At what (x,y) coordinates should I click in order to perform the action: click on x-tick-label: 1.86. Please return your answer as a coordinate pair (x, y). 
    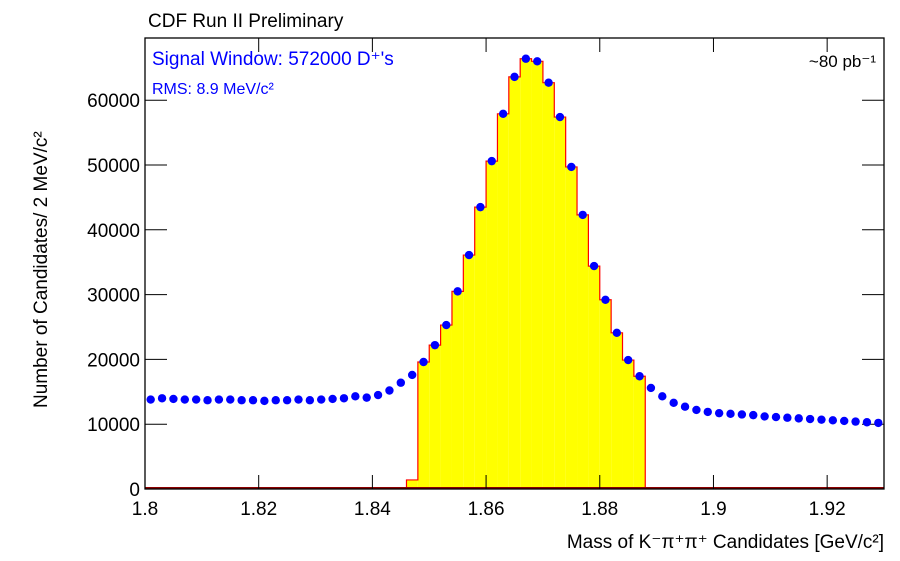
    Looking at the image, I should click on (486, 509).